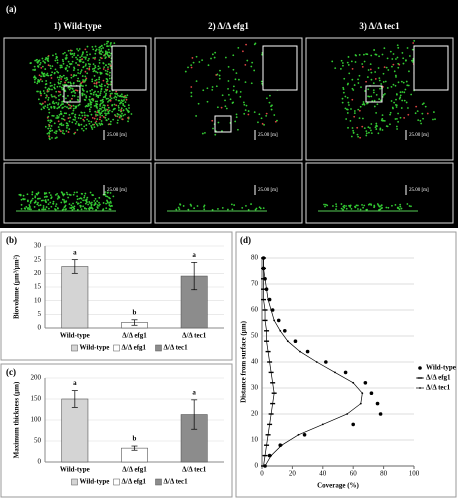  What do you see at coordinates (268, 135) in the screenshot?
I see `scale-label: 25.00 [m]` at bounding box center [268, 135].